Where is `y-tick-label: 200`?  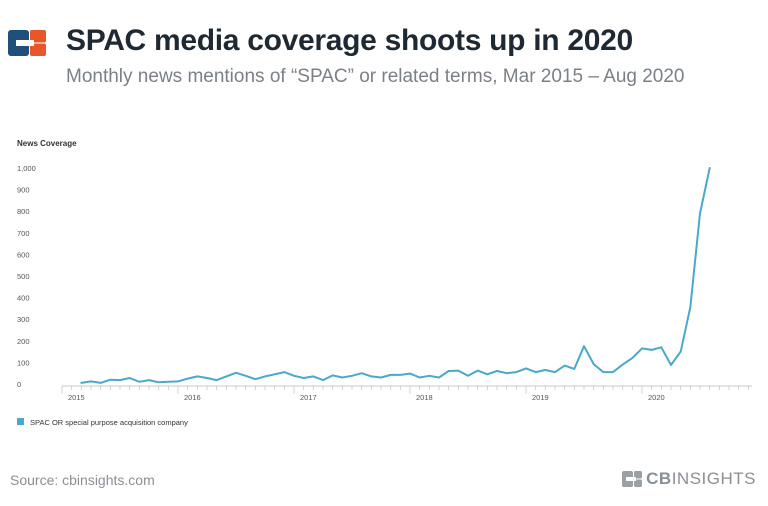 y-tick-label: 200 is located at coordinates (23, 341).